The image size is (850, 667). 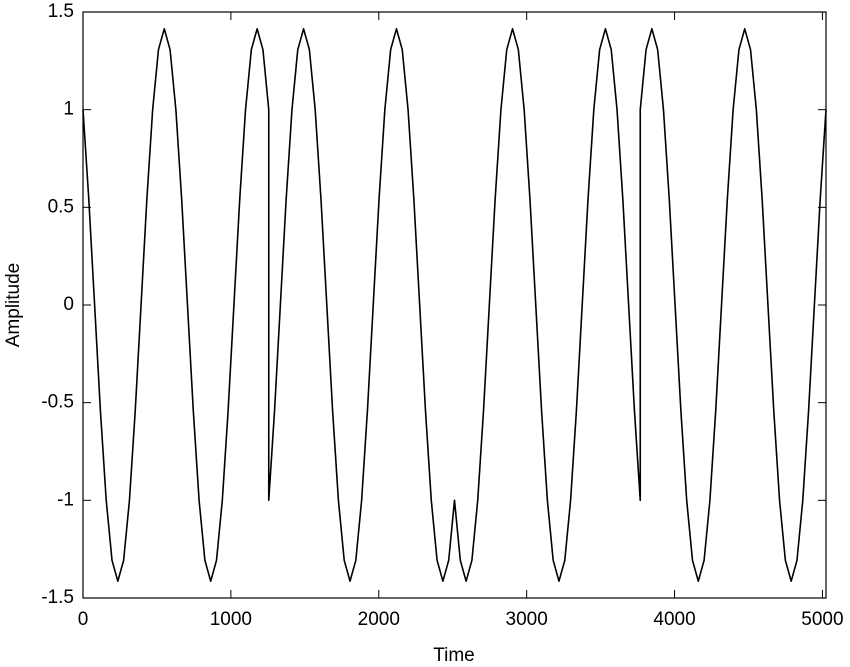 I want to click on y-tick-label: -1, so click(x=65, y=499).